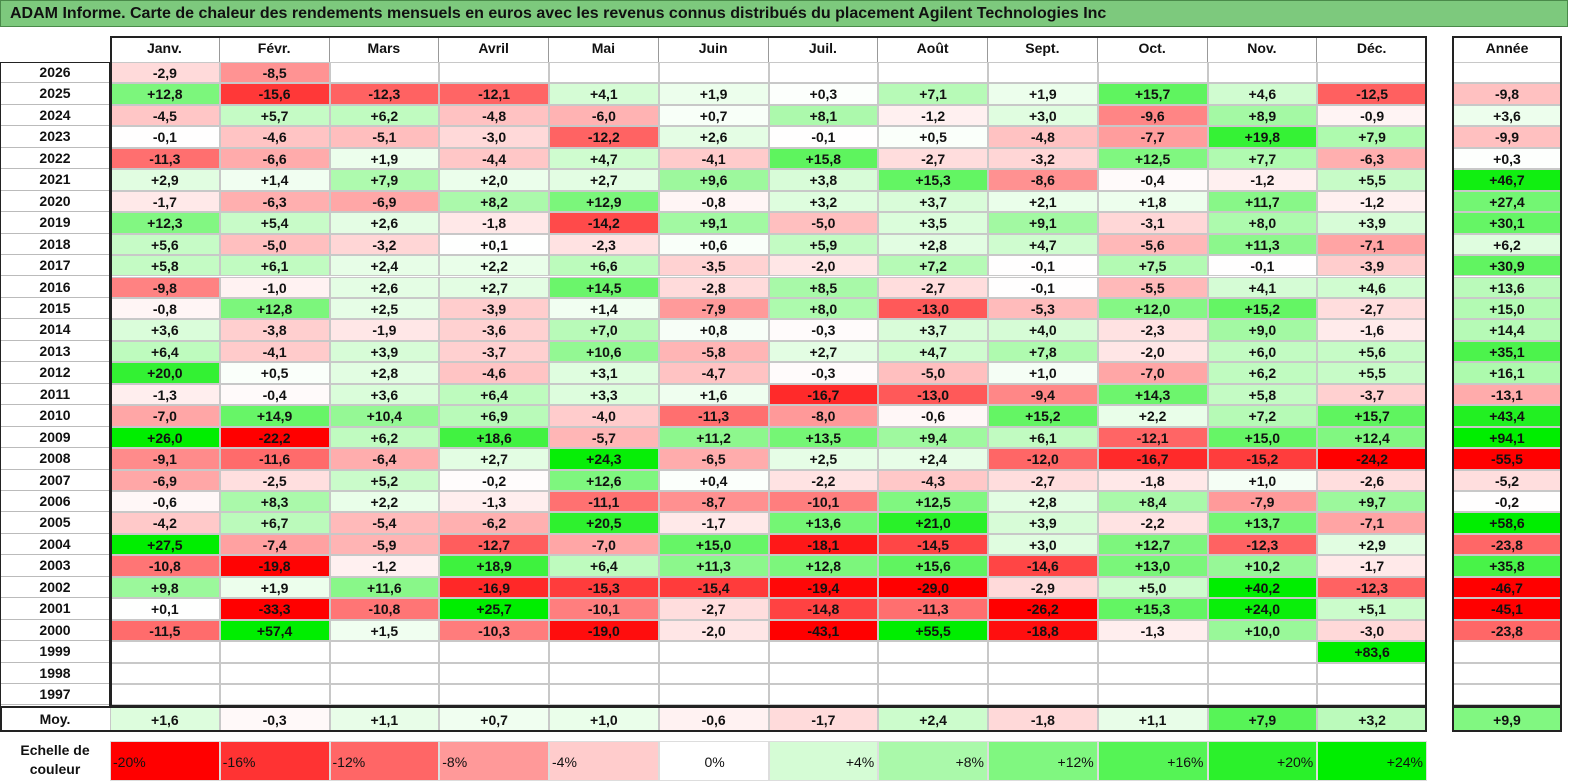 The height and width of the screenshot is (783, 1570). I want to click on color-scale-stop: -12%, so click(384, 761).